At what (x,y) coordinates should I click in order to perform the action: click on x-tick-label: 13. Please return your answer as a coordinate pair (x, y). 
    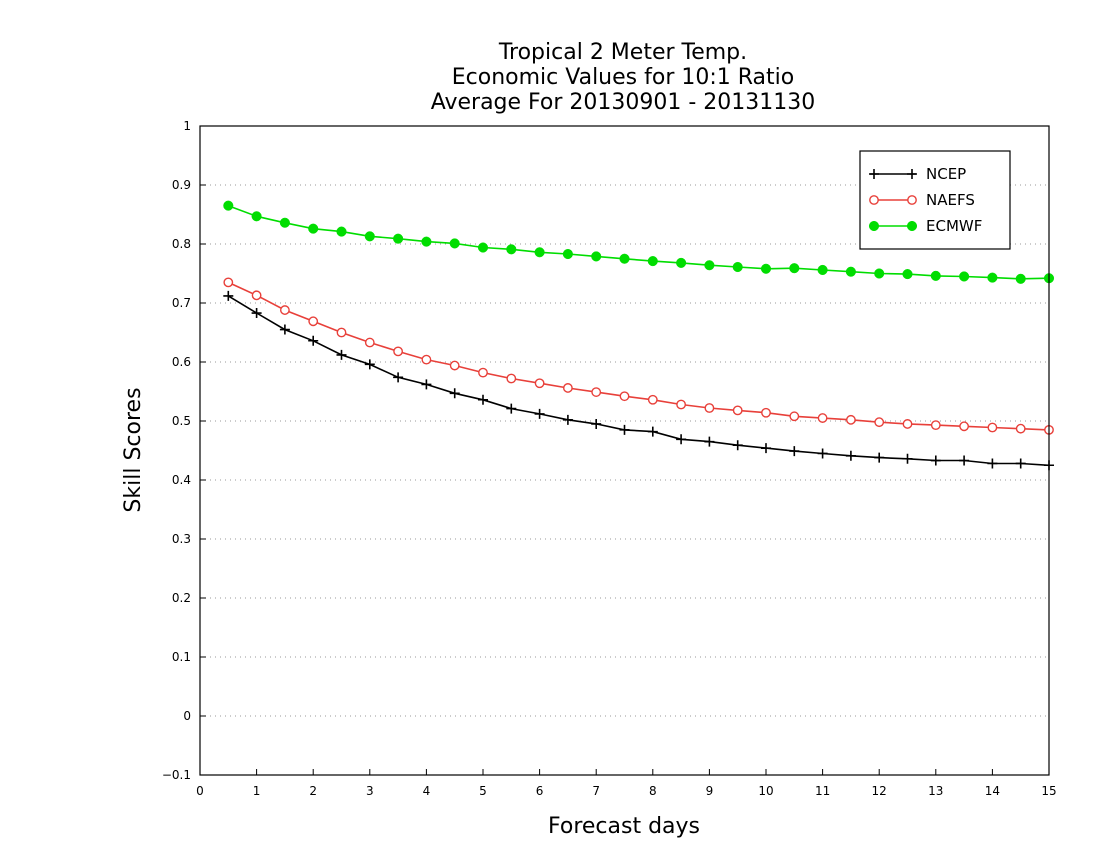
    Looking at the image, I should click on (935, 791).